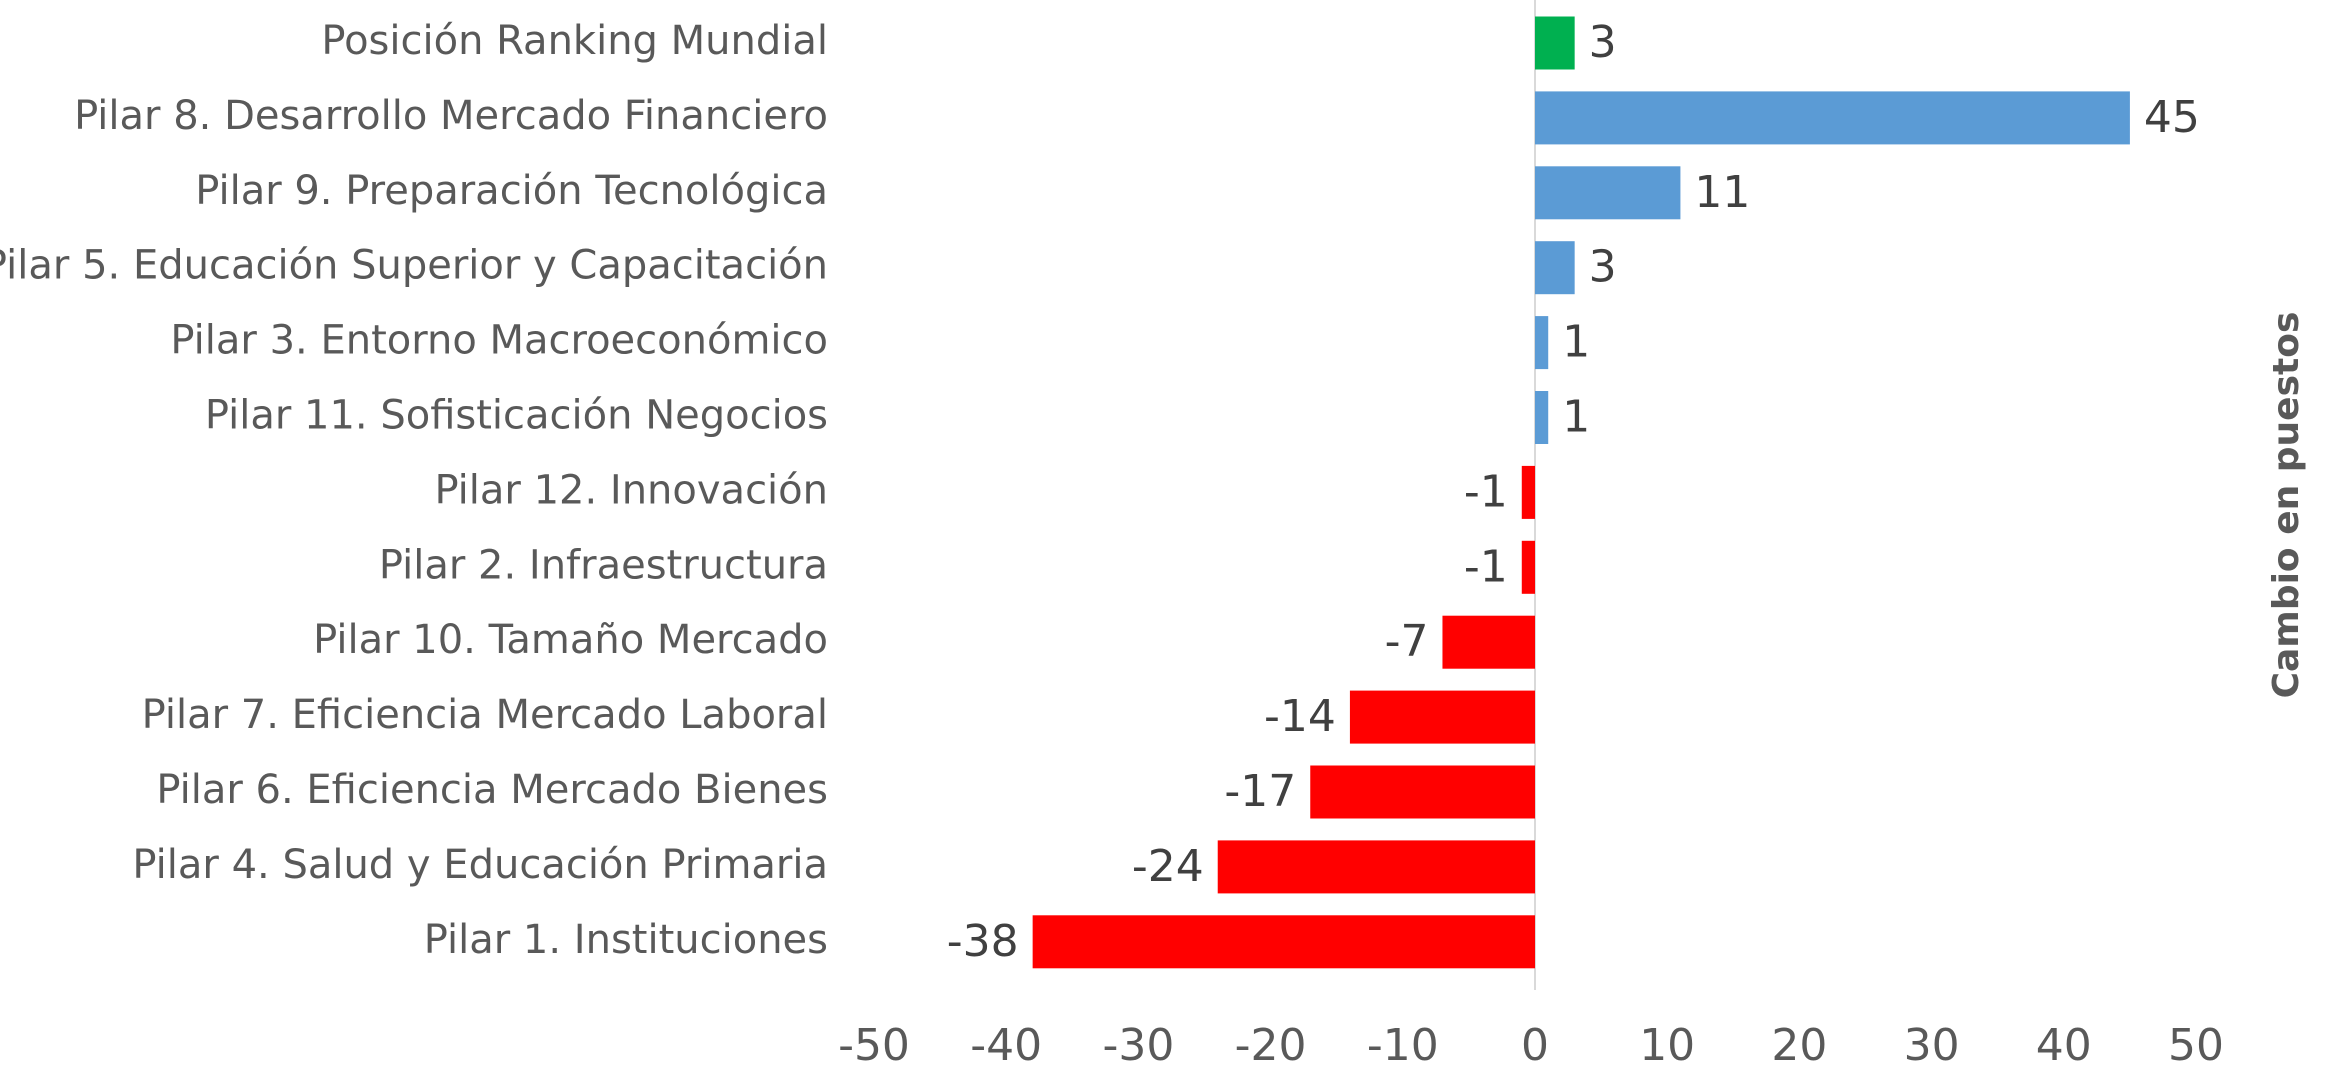  What do you see at coordinates (1932, 1045) in the screenshot?
I see `x-tick-label: 30` at bounding box center [1932, 1045].